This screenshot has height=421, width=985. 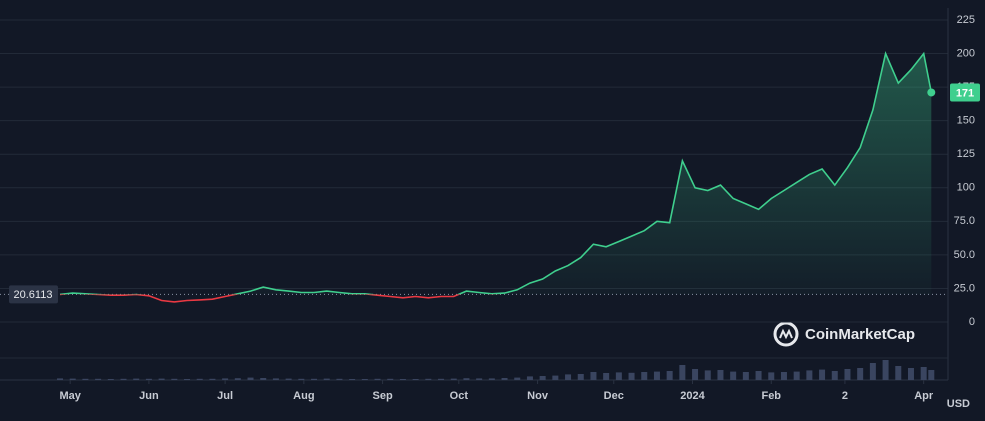 I want to click on x-tick-label: 2, so click(x=845, y=396).